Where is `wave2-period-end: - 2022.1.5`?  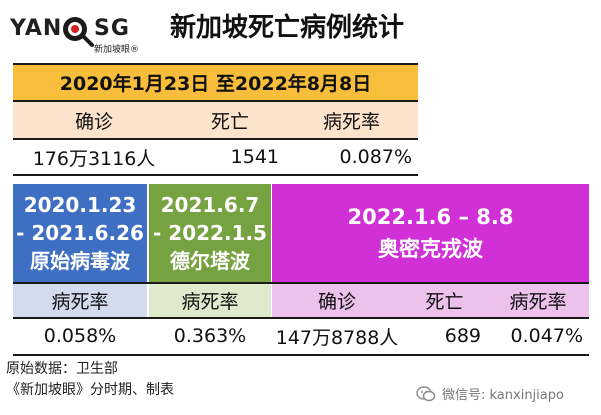
wave2-period-end: - 2022.1.5 is located at coordinates (210, 233).